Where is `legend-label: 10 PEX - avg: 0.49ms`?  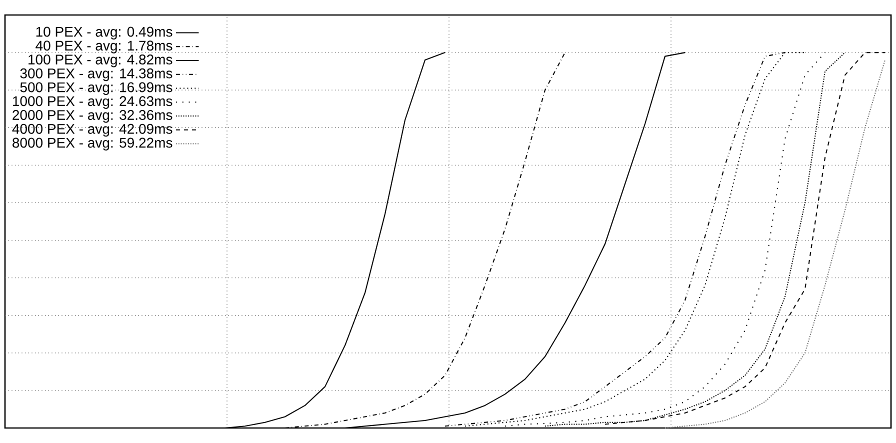 legend-label: 10 PEX - avg: 0.49ms is located at coordinates (104, 33).